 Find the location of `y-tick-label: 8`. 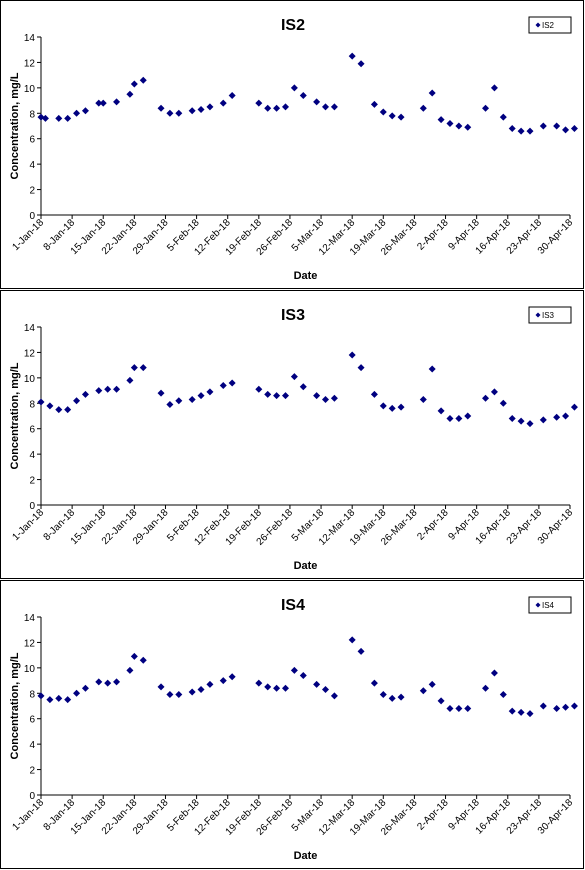

y-tick-label: 8 is located at coordinates (32, 694).